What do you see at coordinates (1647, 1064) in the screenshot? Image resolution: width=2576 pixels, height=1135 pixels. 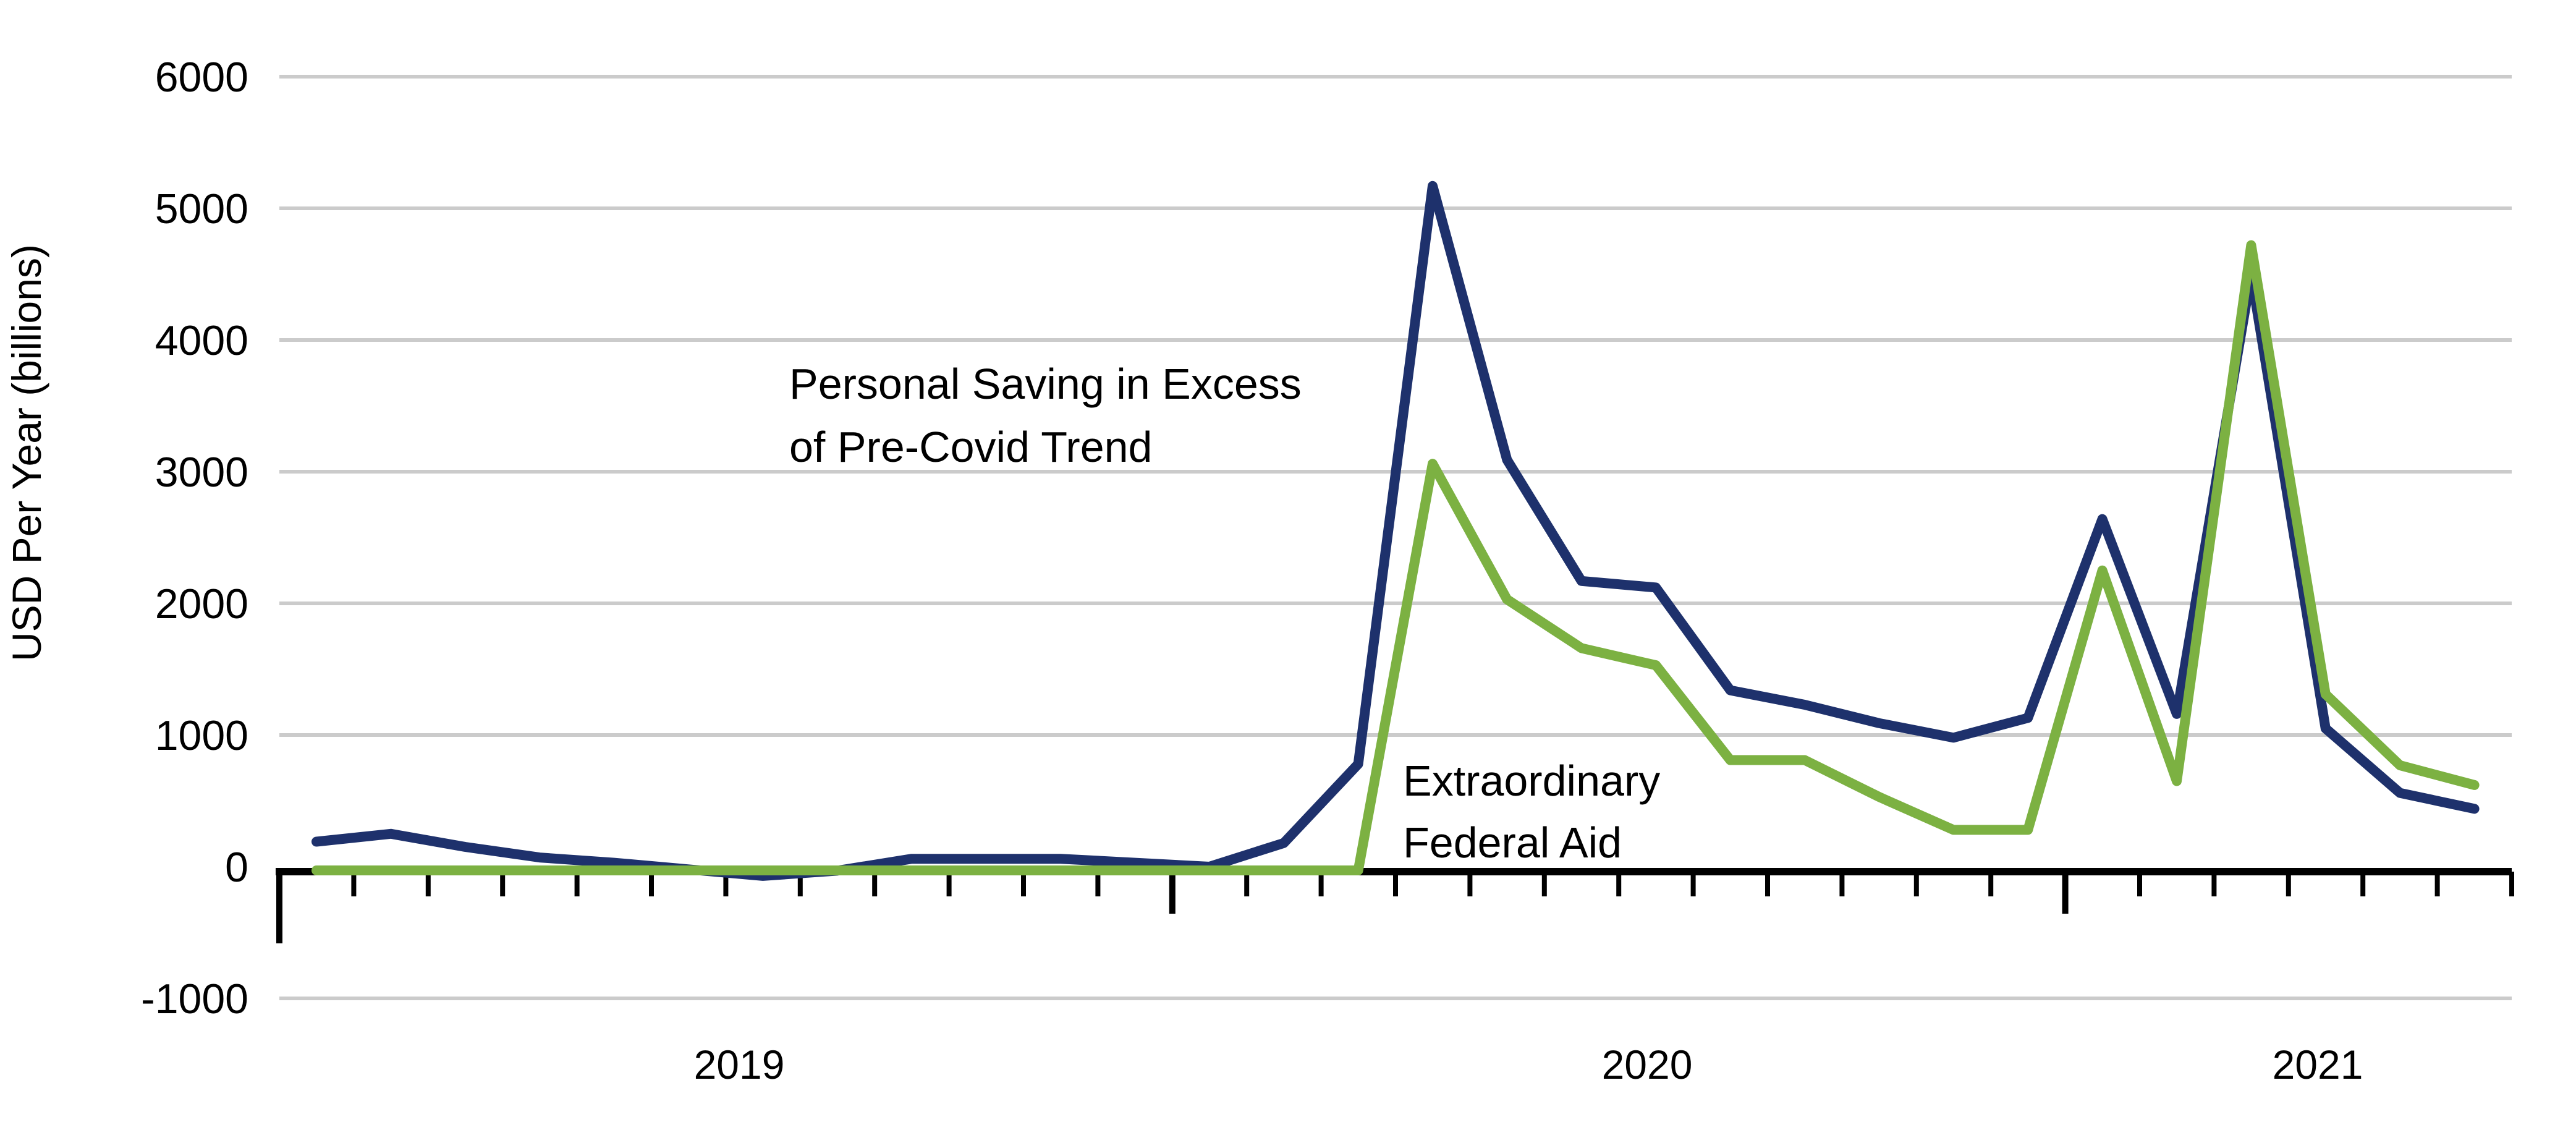 I see `year-label-2020: 2020` at bounding box center [1647, 1064].